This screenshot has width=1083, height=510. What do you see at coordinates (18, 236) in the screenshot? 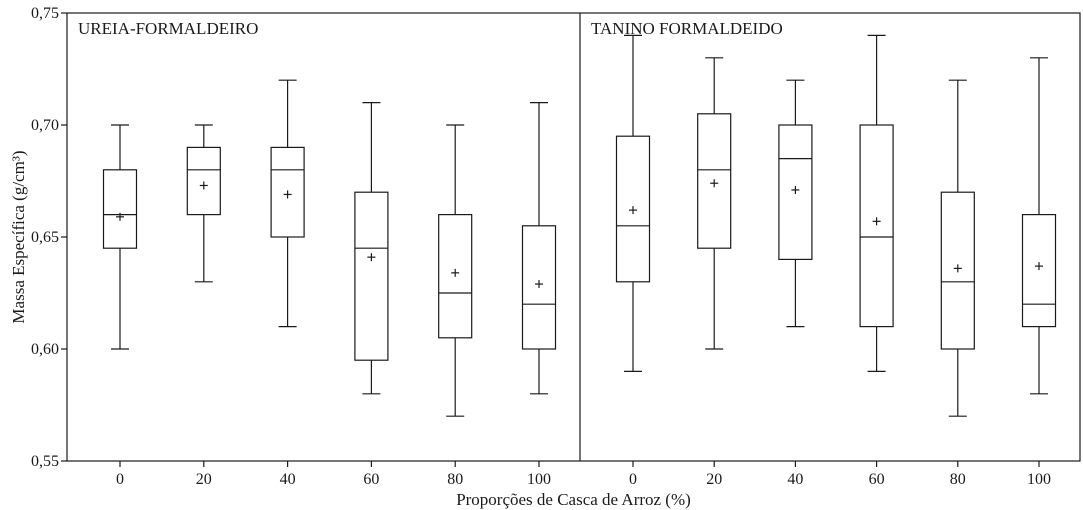
I see `y-axis-title: Massa Específica (g/cm³)` at bounding box center [18, 236].